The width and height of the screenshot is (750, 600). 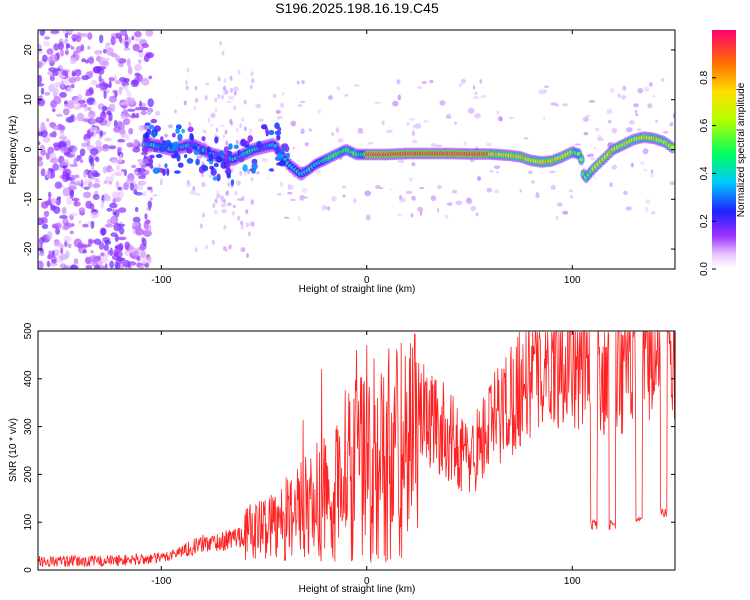 I want to click on colorbar-tick-label: 0.8, so click(x=704, y=77).